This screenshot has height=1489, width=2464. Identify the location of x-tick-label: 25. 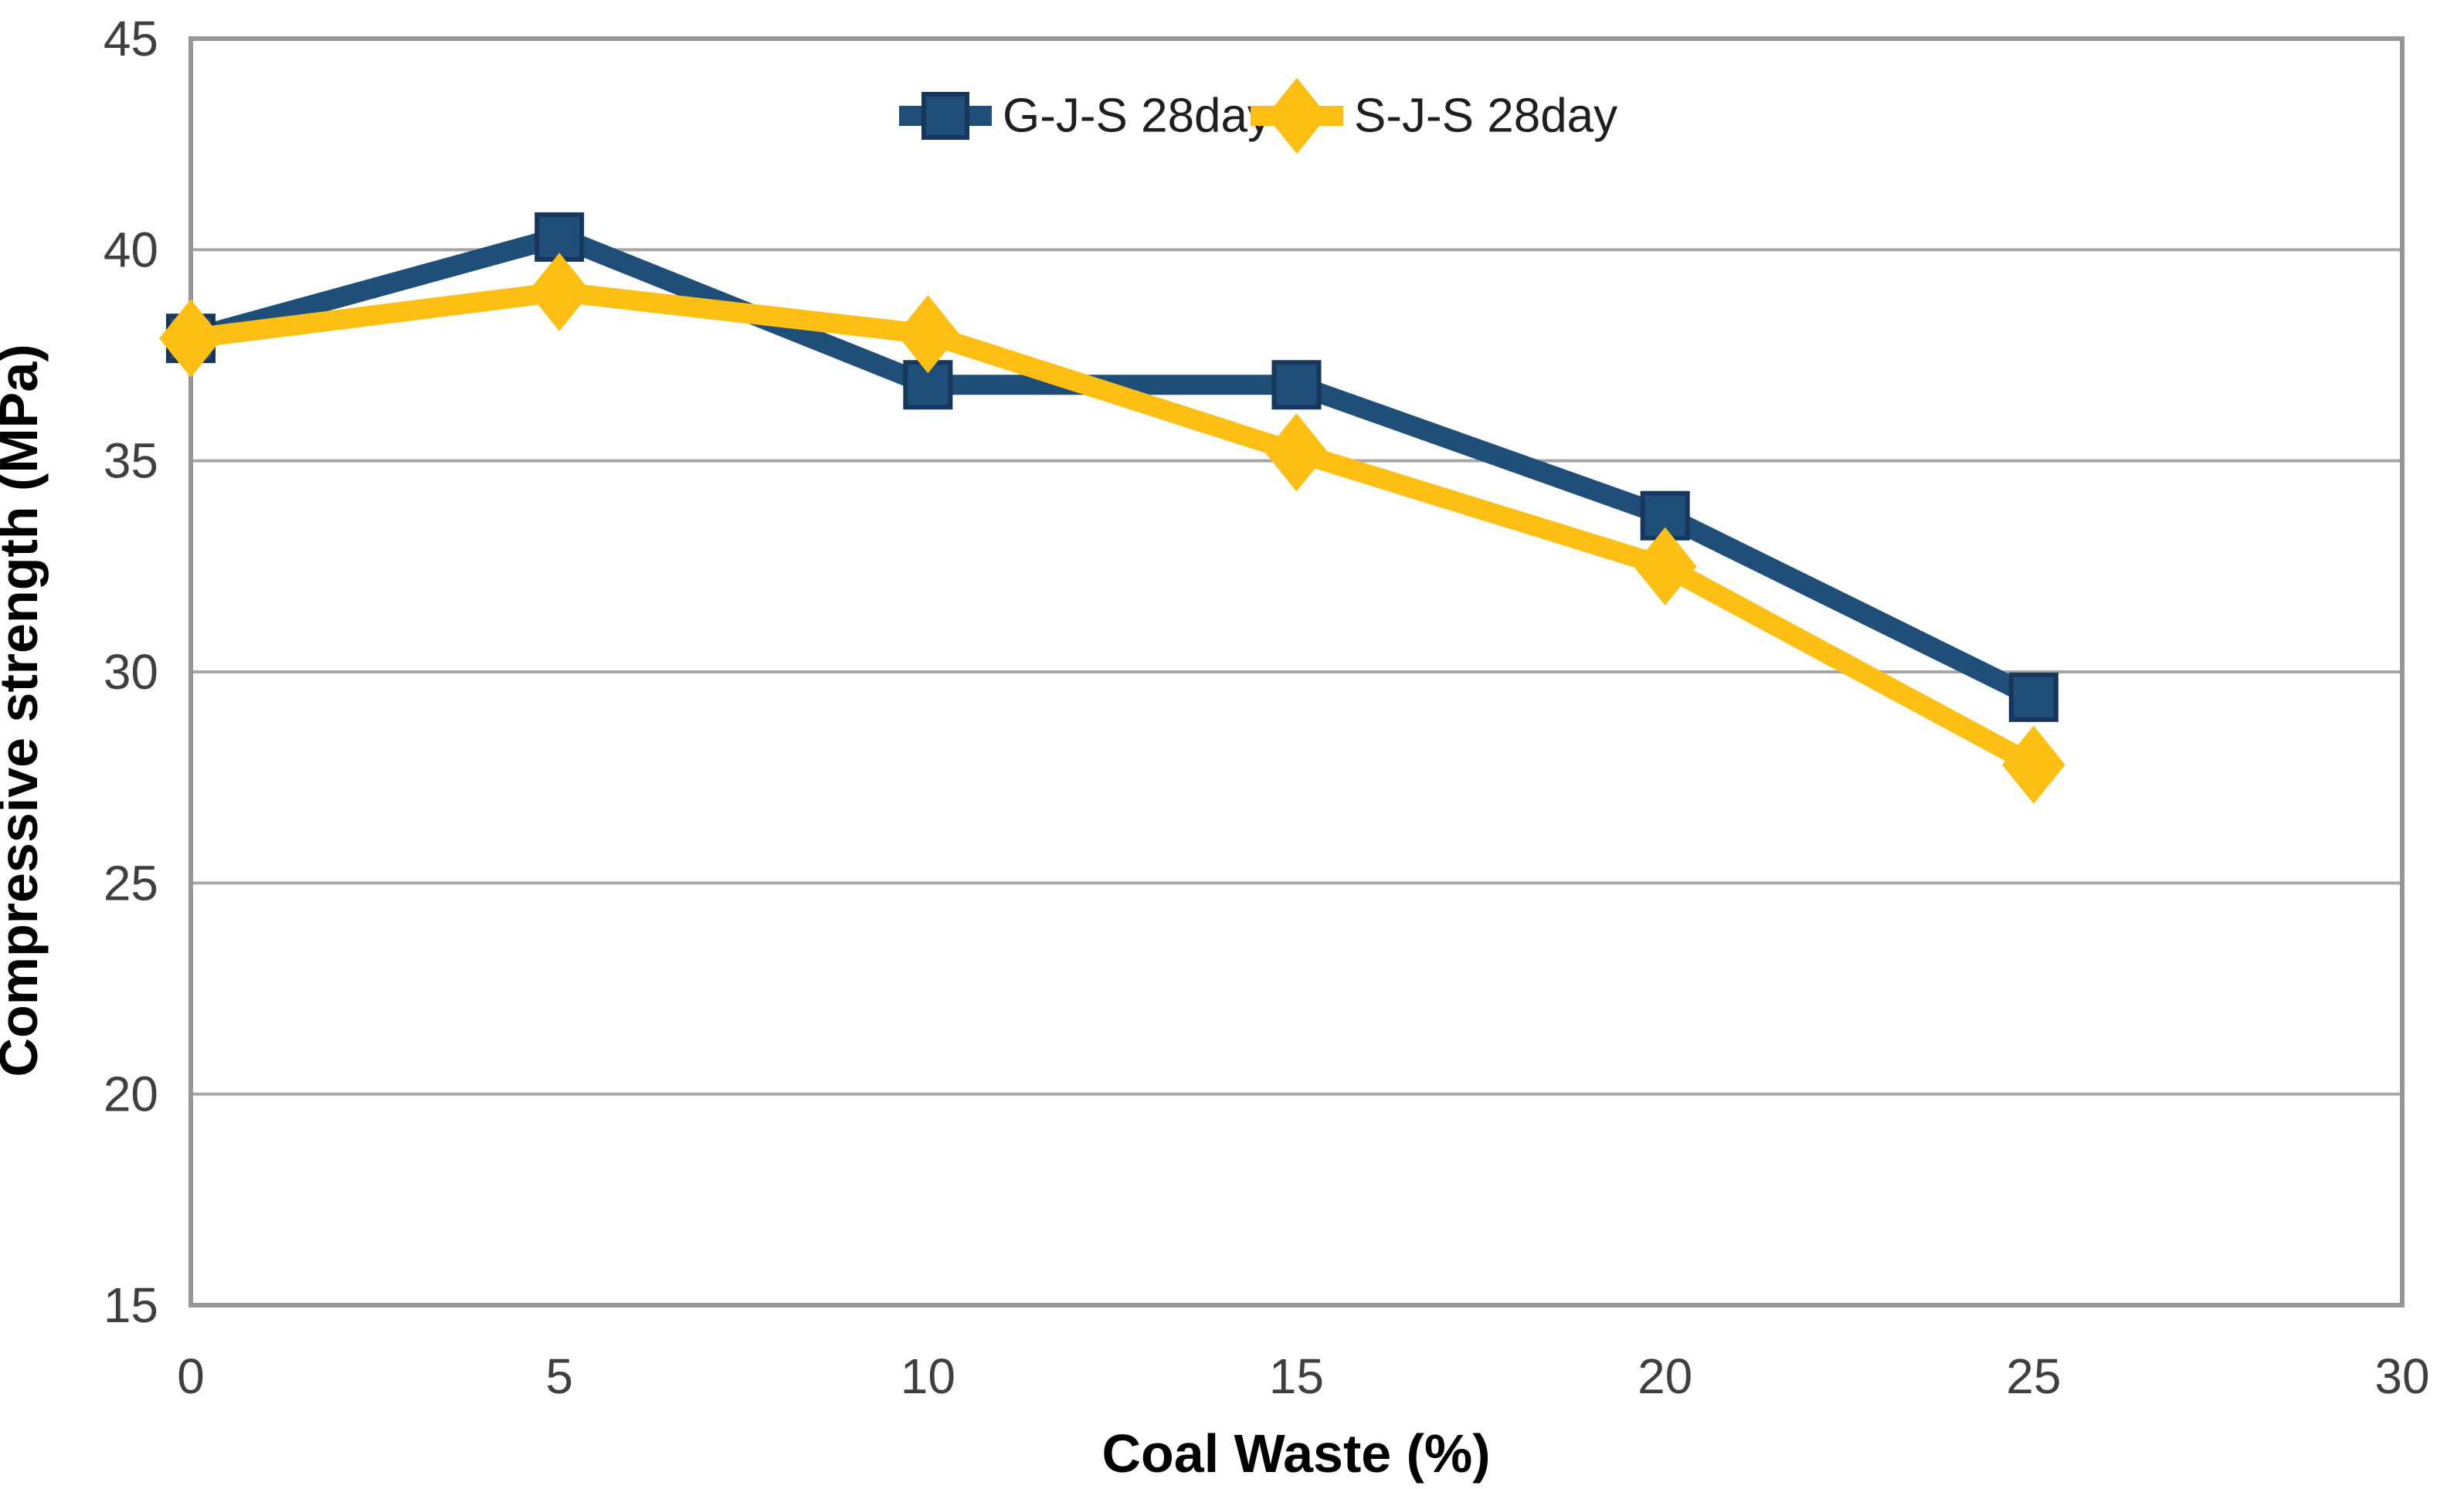
(2033, 1376).